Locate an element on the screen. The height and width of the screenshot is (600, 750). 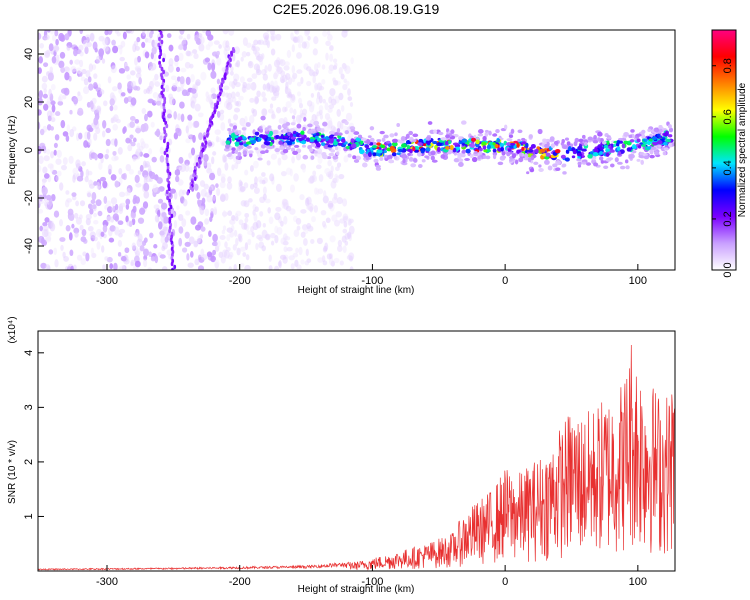
colorbar-tick-label: 0.6 is located at coordinates (728, 116).